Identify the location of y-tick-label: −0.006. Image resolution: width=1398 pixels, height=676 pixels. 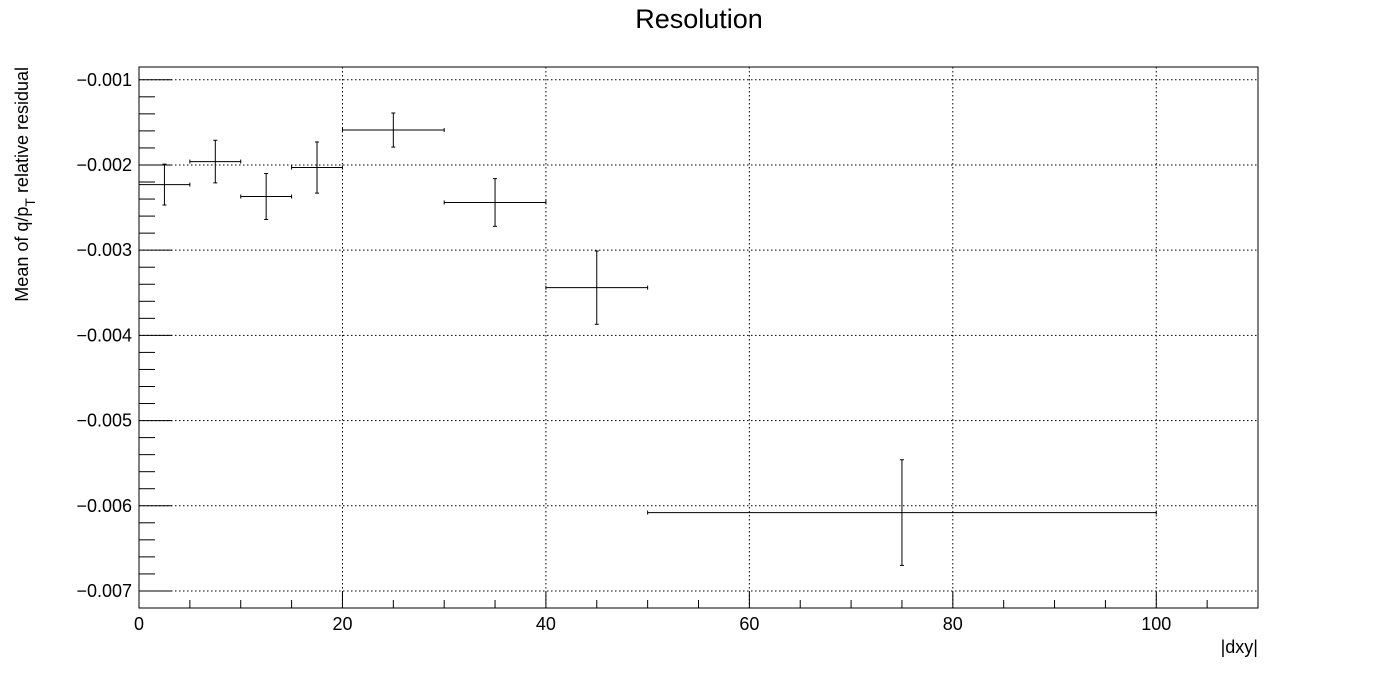
(104, 506).